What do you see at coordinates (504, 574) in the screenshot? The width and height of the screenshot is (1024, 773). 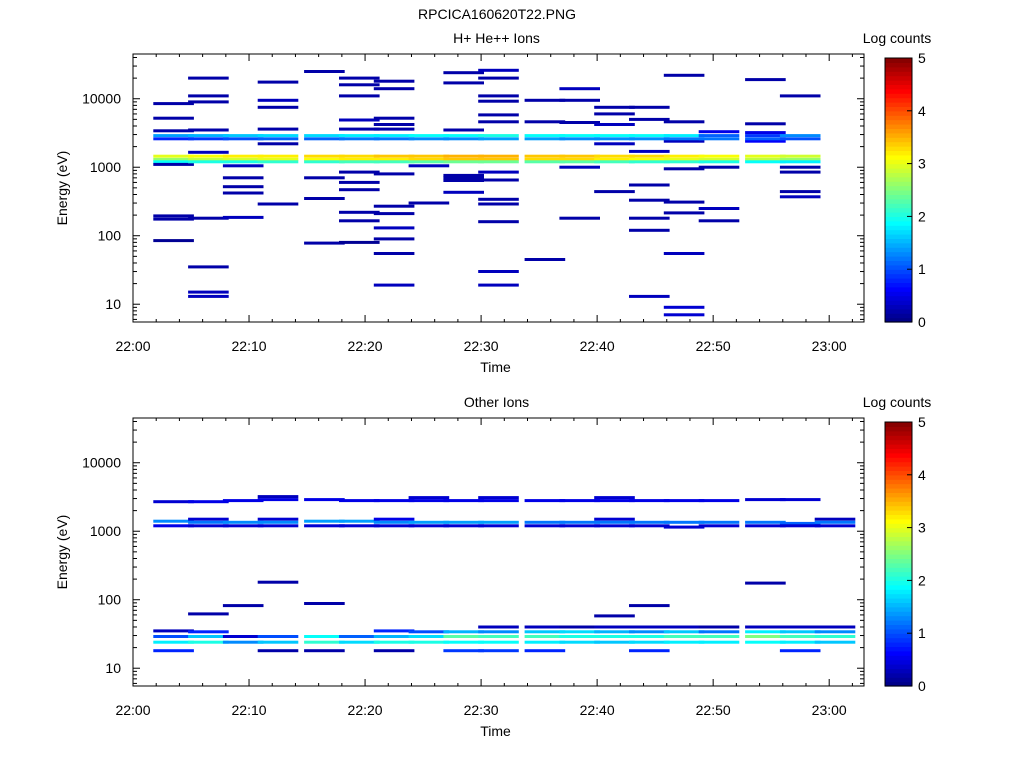 I see `heatmap-cells` at bounding box center [504, 574].